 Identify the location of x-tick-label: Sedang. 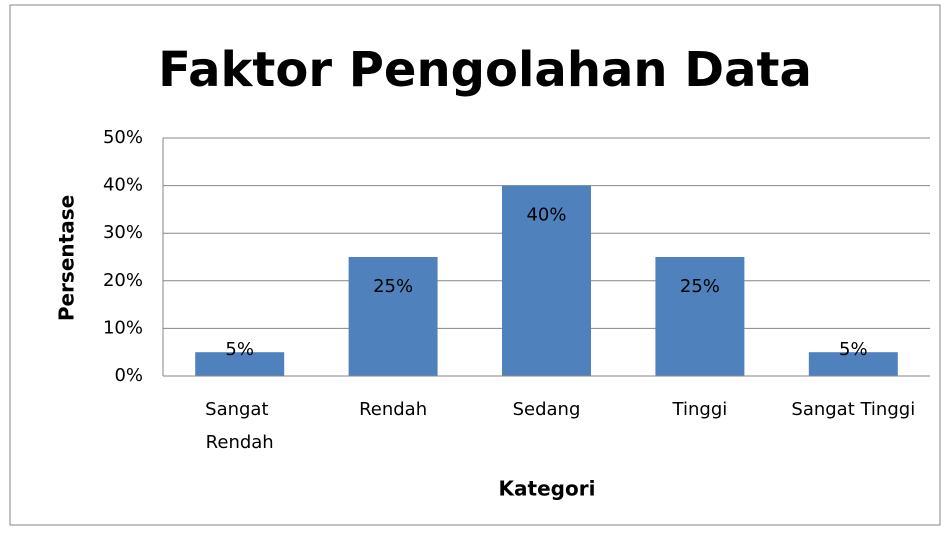
(547, 409).